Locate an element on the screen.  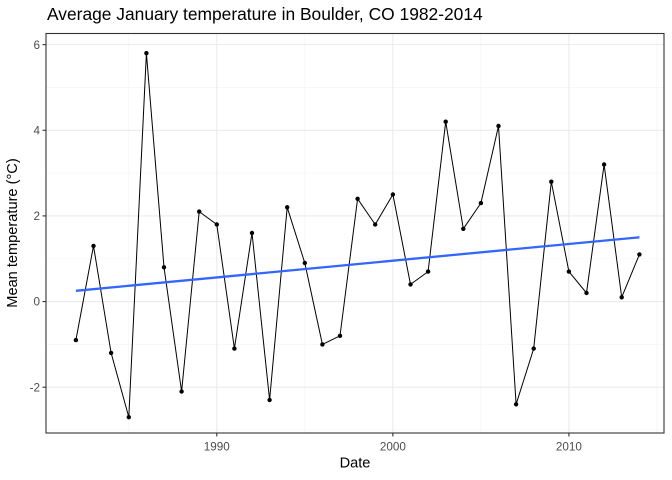
y-tick-label: -2 is located at coordinates (35, 387).